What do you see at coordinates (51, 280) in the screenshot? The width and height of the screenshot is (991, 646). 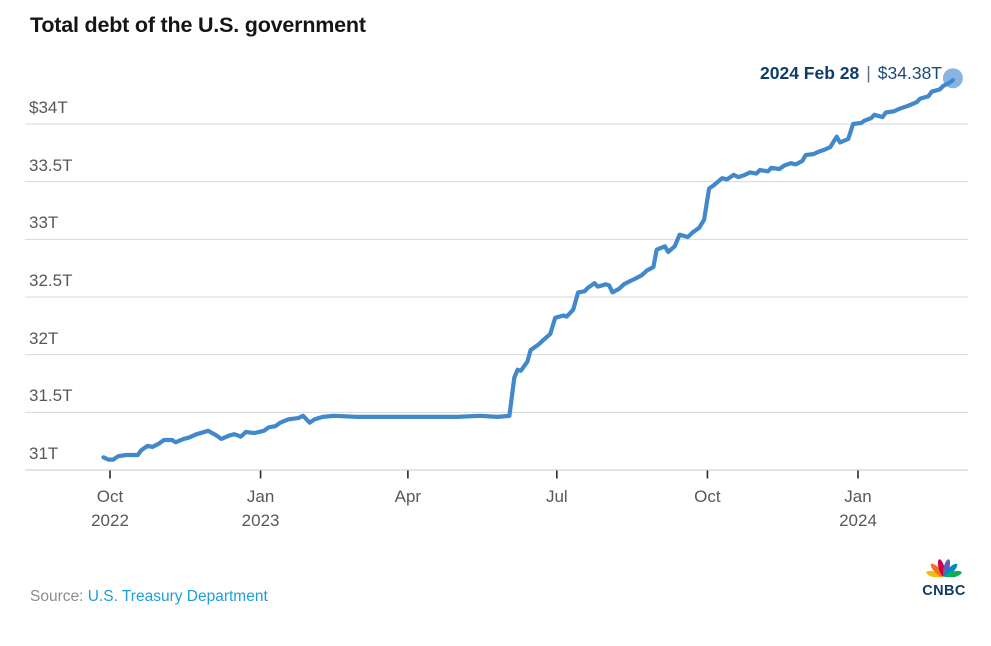 I see `y-axis-label-32.5T: 32.5T` at bounding box center [51, 280].